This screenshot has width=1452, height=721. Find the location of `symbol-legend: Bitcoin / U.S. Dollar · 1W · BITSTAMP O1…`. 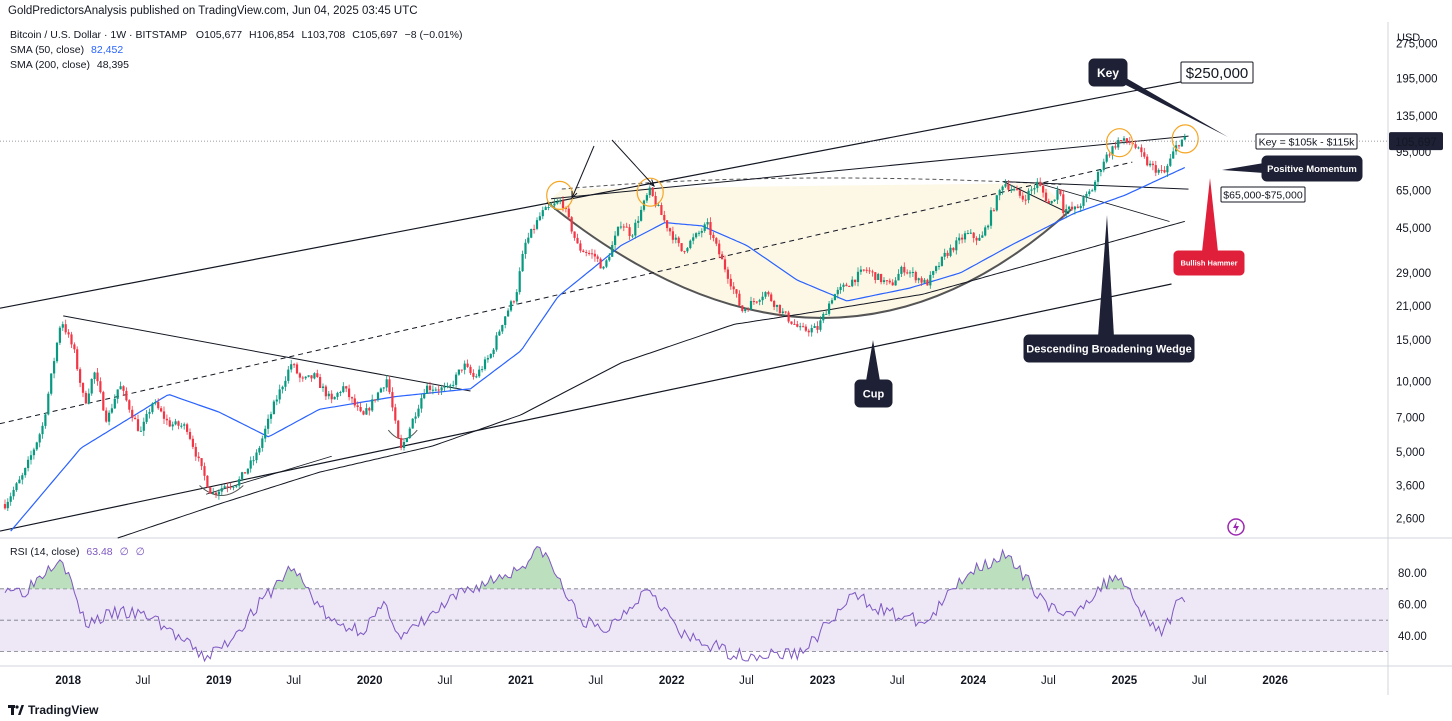

symbol-legend: Bitcoin / U.S. Dollar · 1W · BITSTAMP O1… is located at coordinates (236, 35).